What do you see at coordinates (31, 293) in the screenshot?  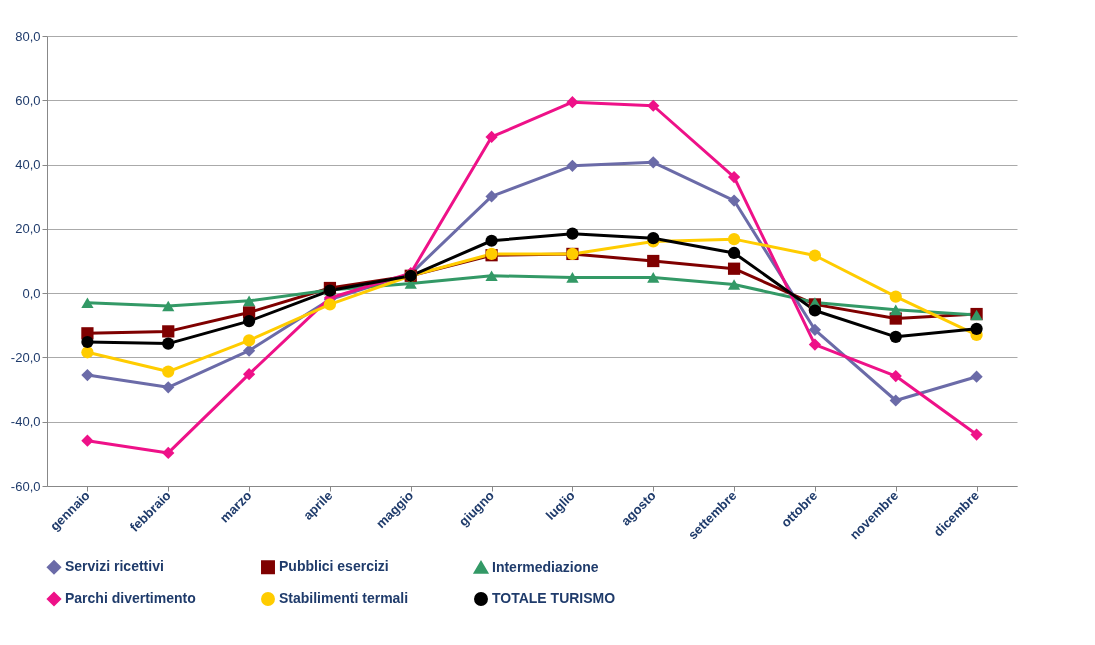 I see `y-tick-label: 0,0` at bounding box center [31, 293].